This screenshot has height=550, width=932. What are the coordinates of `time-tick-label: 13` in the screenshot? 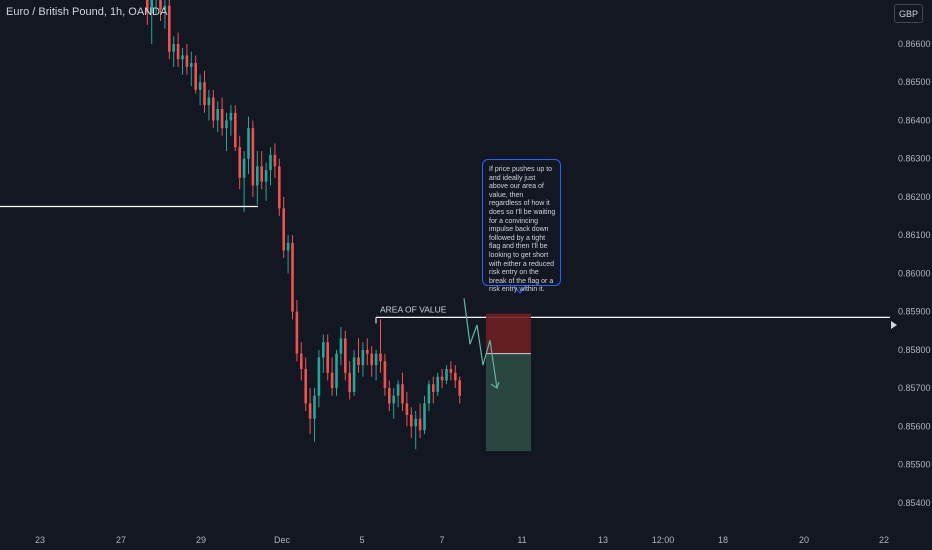 It's located at (603, 540).